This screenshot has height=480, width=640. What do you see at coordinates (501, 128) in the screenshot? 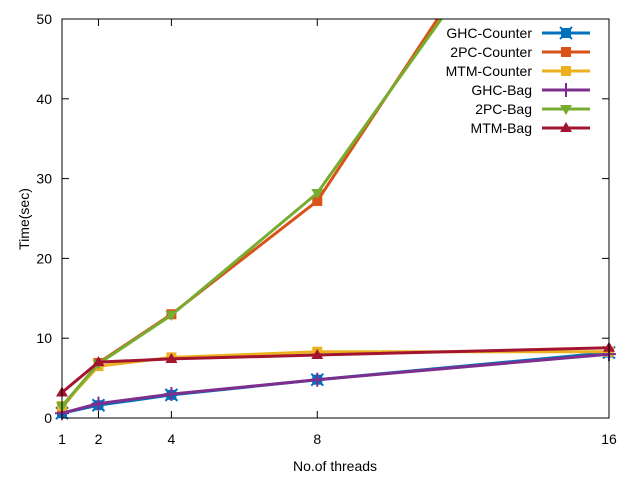
I see `legend-label: MTM-Bag` at bounding box center [501, 128].